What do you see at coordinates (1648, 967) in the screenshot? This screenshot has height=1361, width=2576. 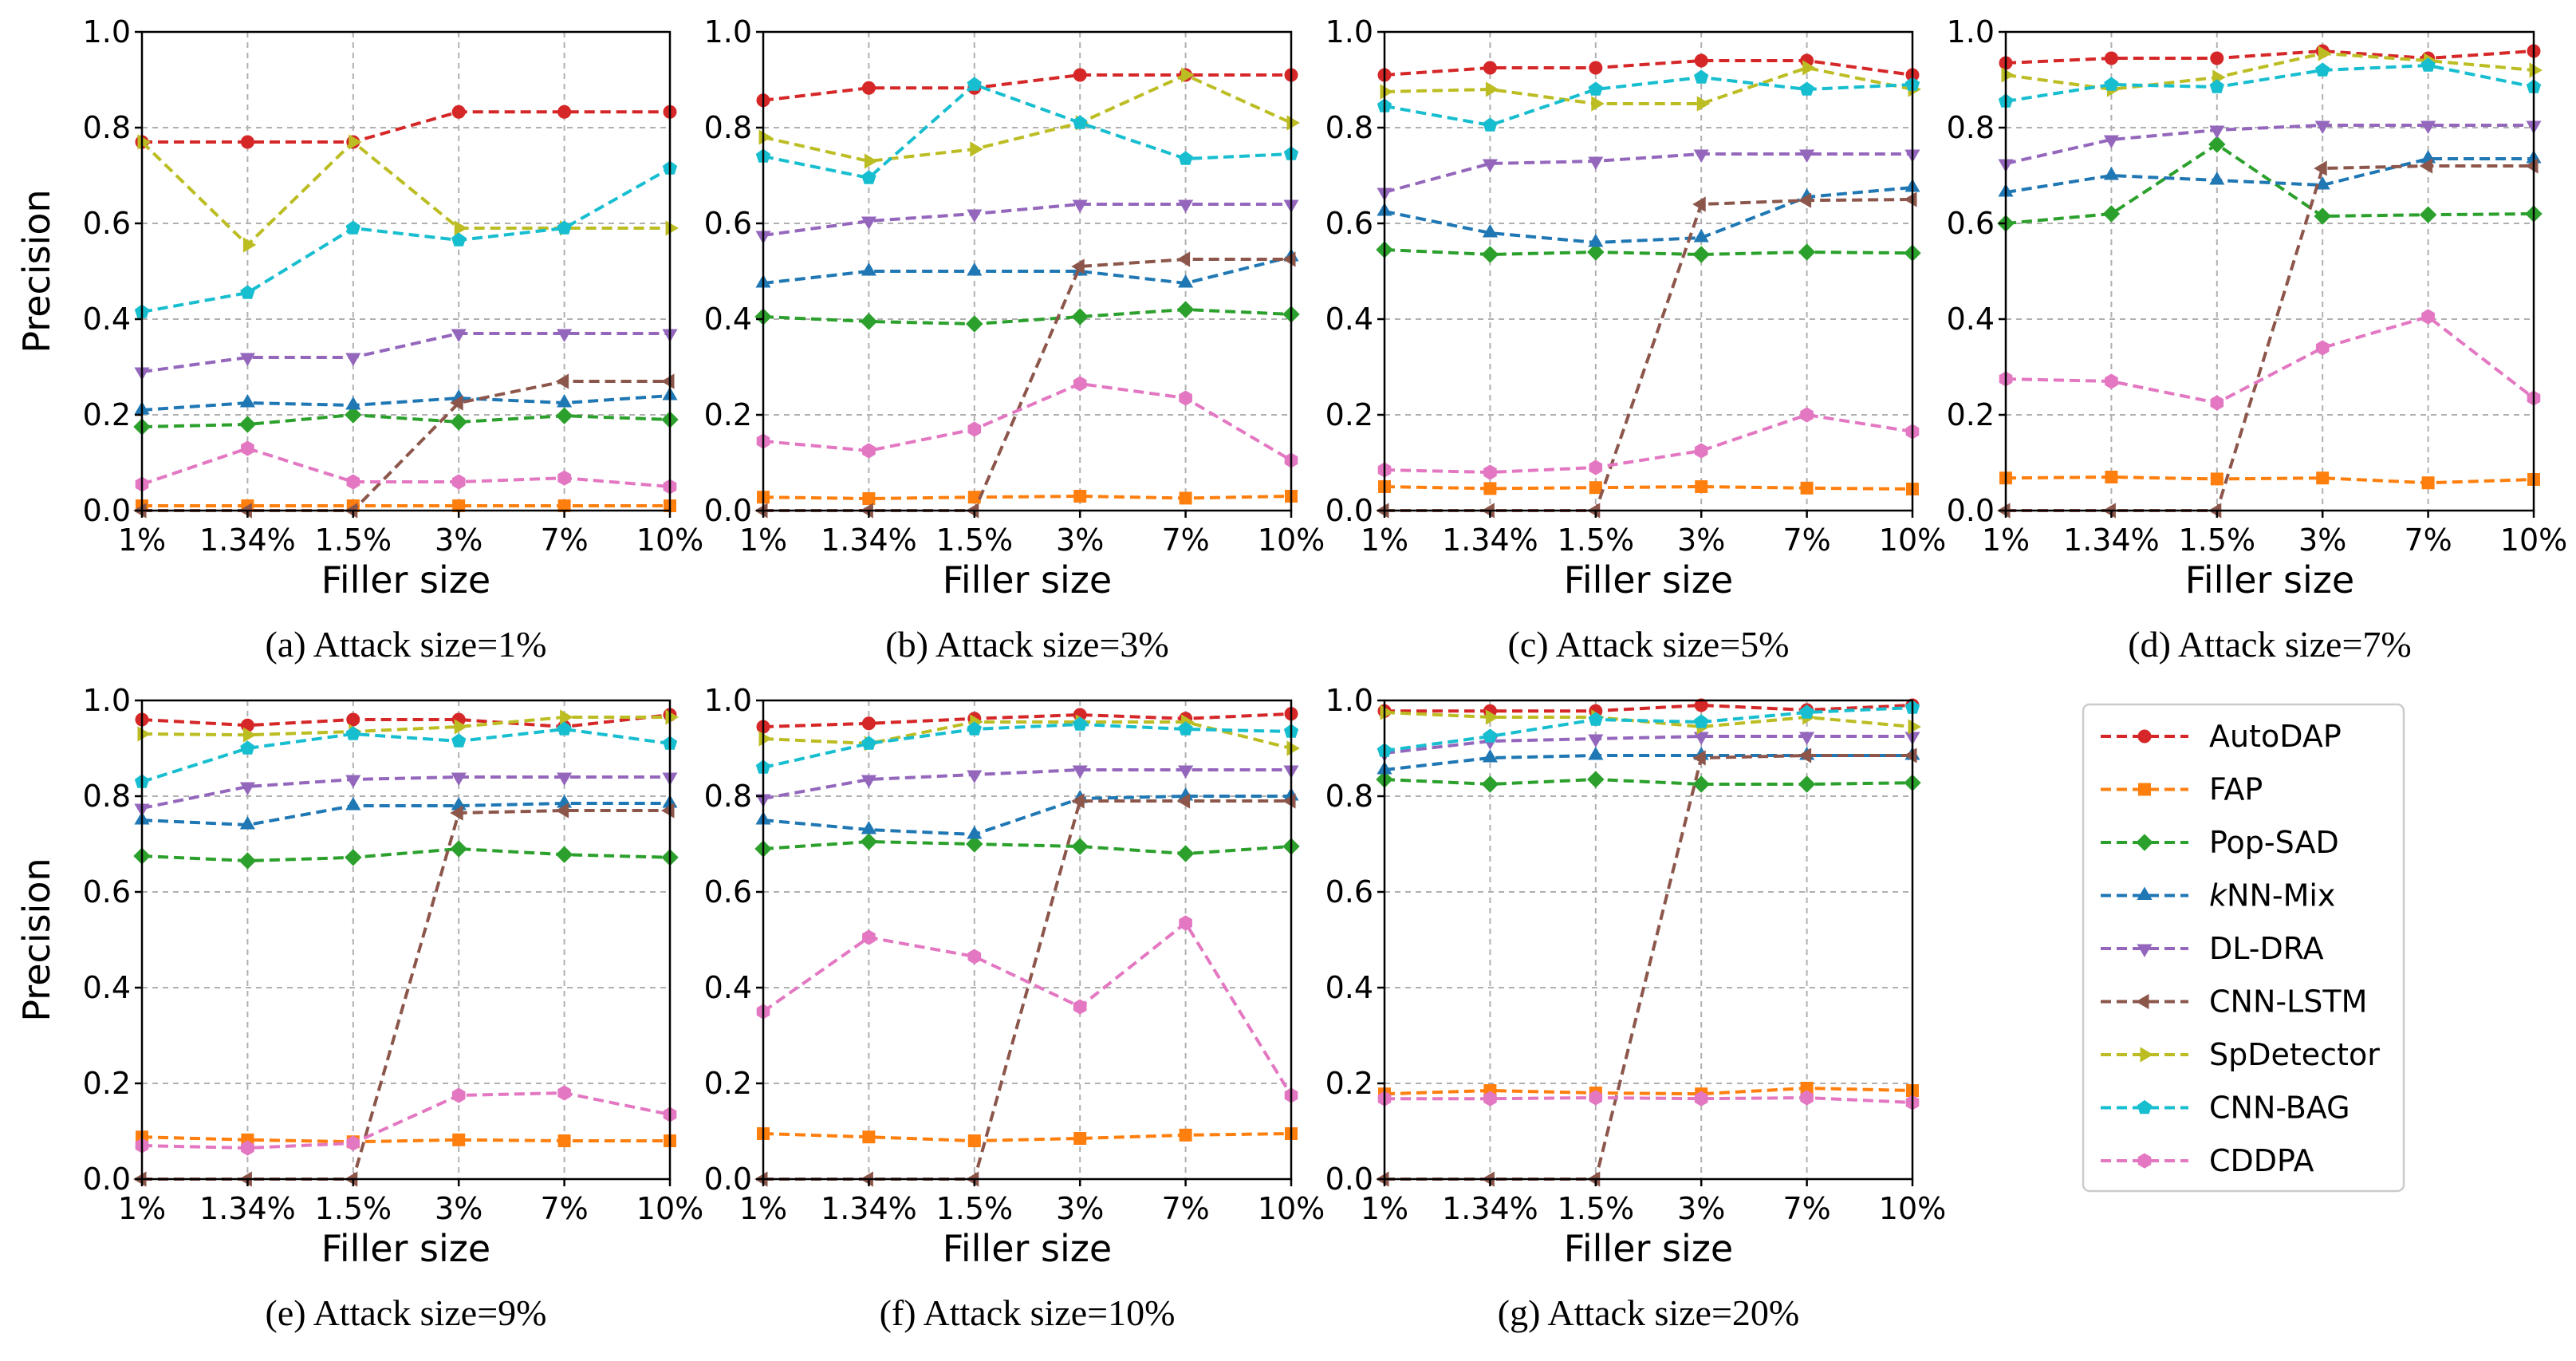 I see `series-line-cnn-lstm` at bounding box center [1648, 967].